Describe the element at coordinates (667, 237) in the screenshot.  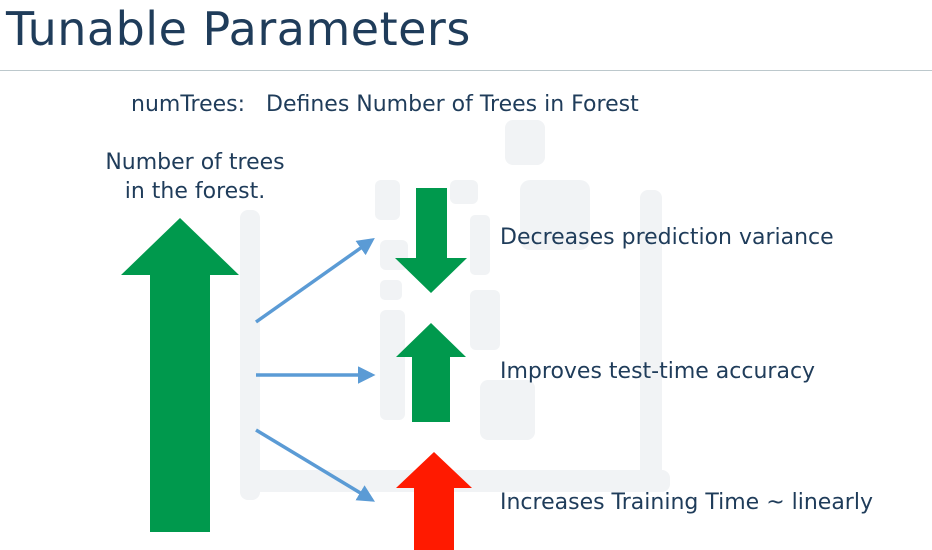
I see `effect-label-variance: Decreases prediction variance` at that location.